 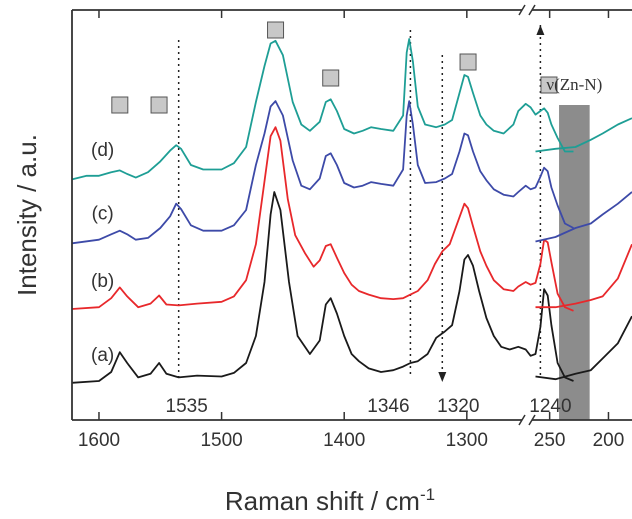 I want to click on spectrum-a-low, so click(x=583, y=348).